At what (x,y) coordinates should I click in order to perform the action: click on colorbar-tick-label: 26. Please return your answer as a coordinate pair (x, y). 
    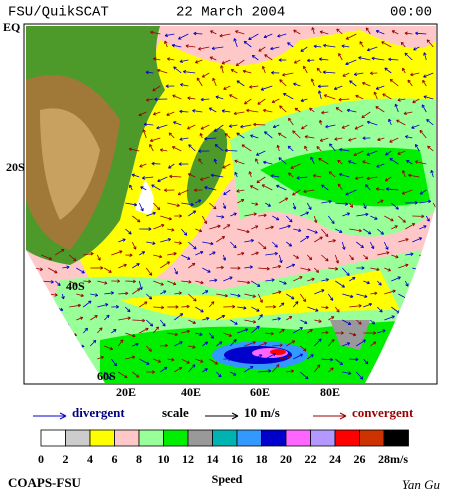
    Looking at the image, I should click on (360, 459).